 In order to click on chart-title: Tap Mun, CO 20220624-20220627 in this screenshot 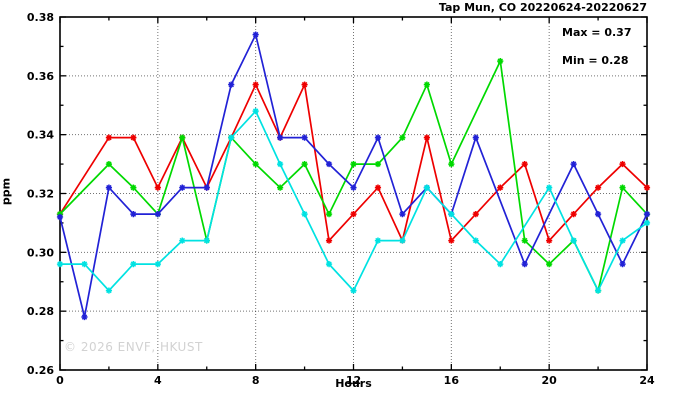, I will do `click(542, 7)`.